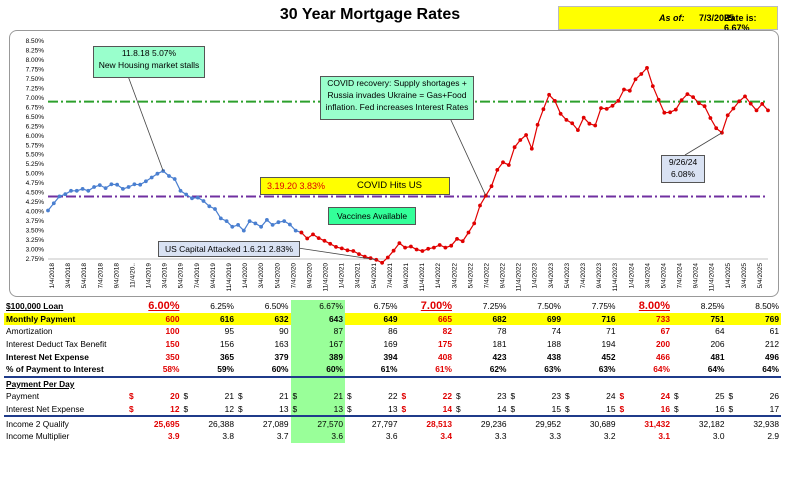 Image resolution: width=785 pixels, height=483 pixels. Describe the element at coordinates (663, 344) in the screenshot. I see `value-cell: 200` at that location.